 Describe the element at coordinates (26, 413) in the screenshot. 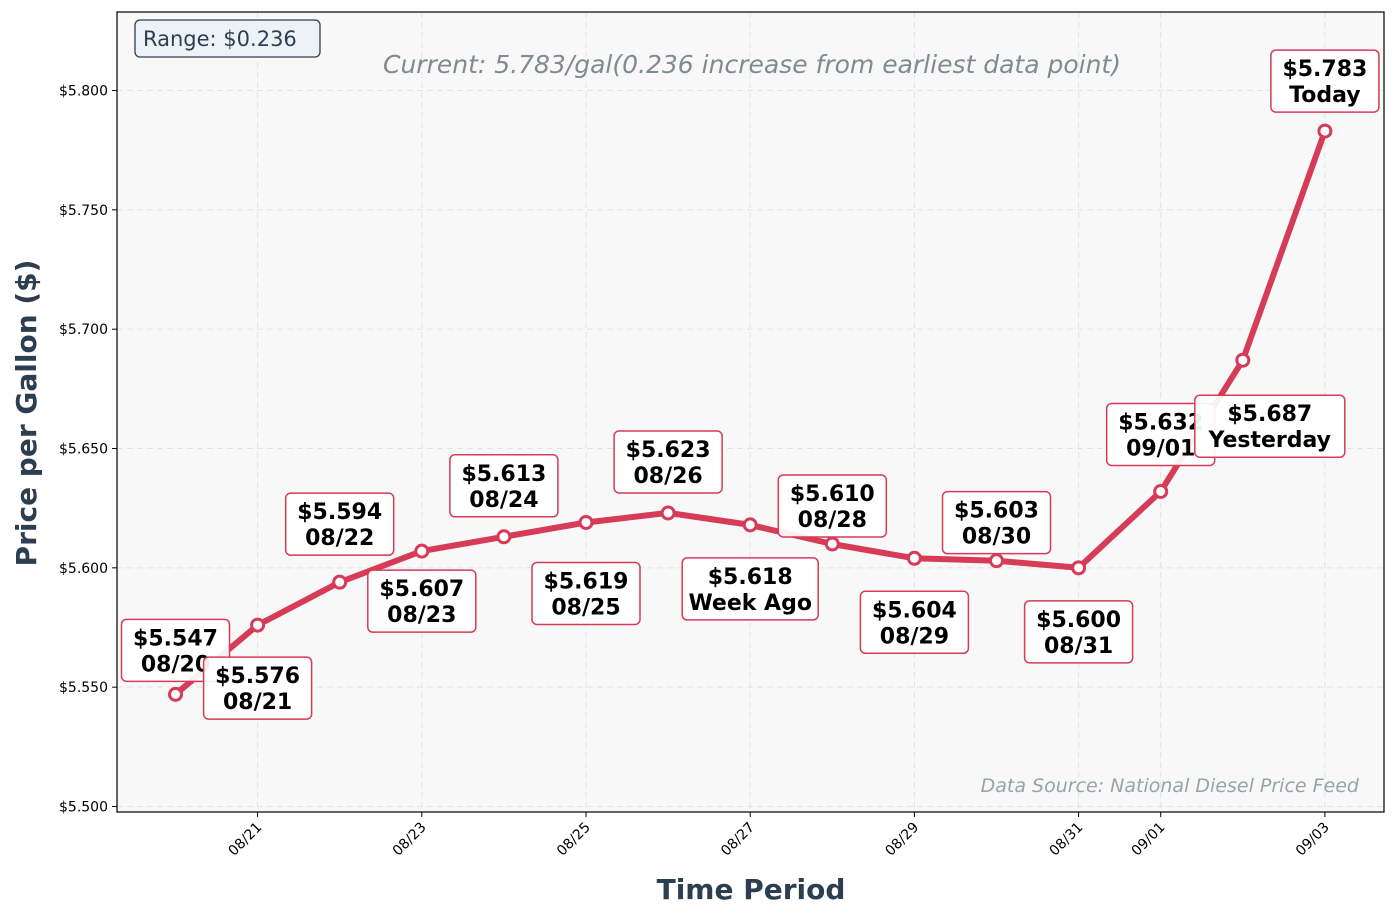

I see `y-axis-title: Price per Gallon ($)` at that location.